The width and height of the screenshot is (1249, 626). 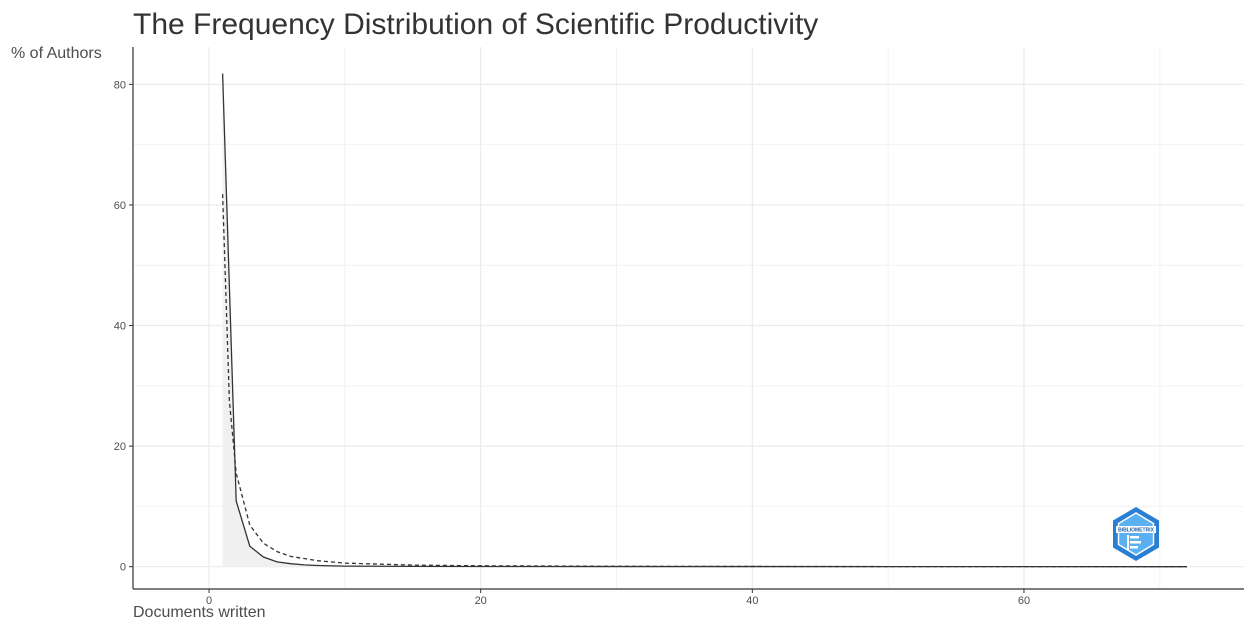 I want to click on x-tick-label: 0, so click(x=209, y=601).